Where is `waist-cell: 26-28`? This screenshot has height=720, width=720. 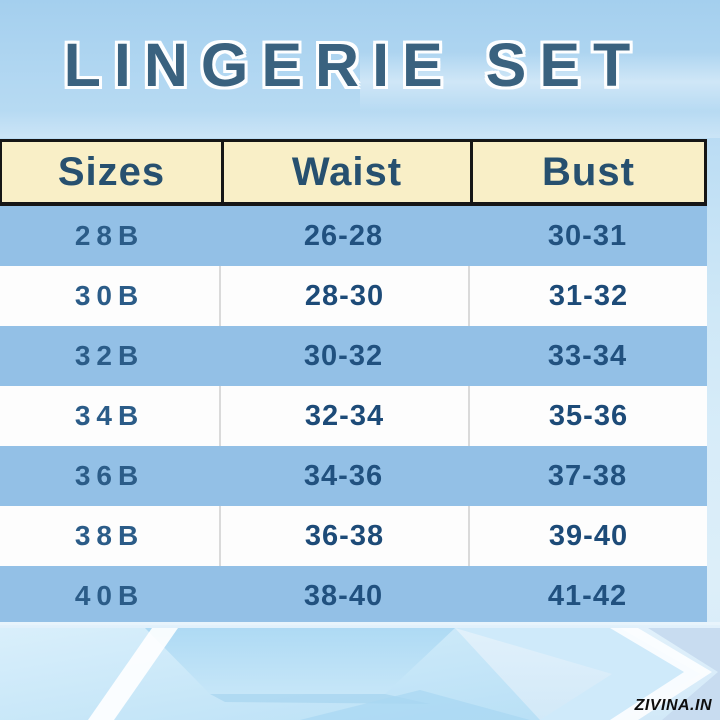
waist-cell: 26-28 is located at coordinates (343, 235).